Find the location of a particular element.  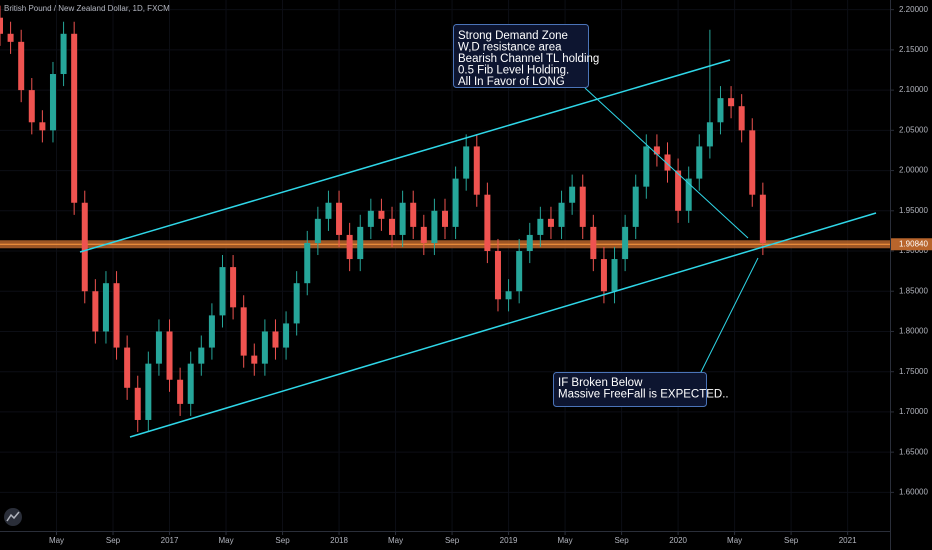

x-tick-label: 2017 is located at coordinates (170, 540).